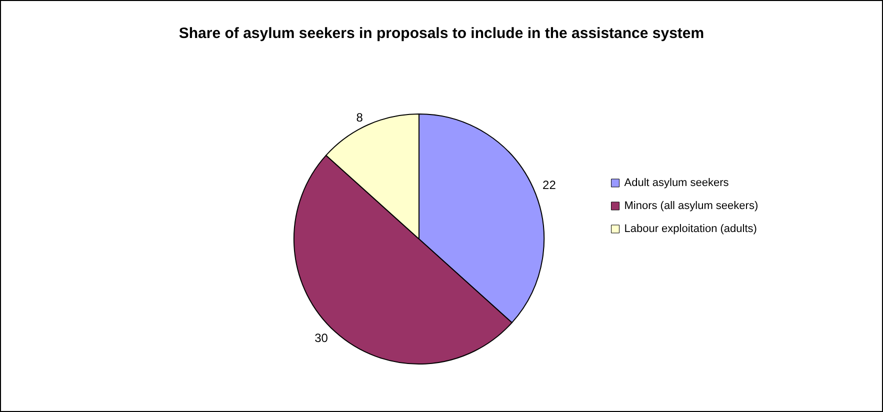 The width and height of the screenshot is (883, 412). What do you see at coordinates (691, 206) in the screenshot?
I see `legend-label: Minors (all asylum seekers)` at bounding box center [691, 206].